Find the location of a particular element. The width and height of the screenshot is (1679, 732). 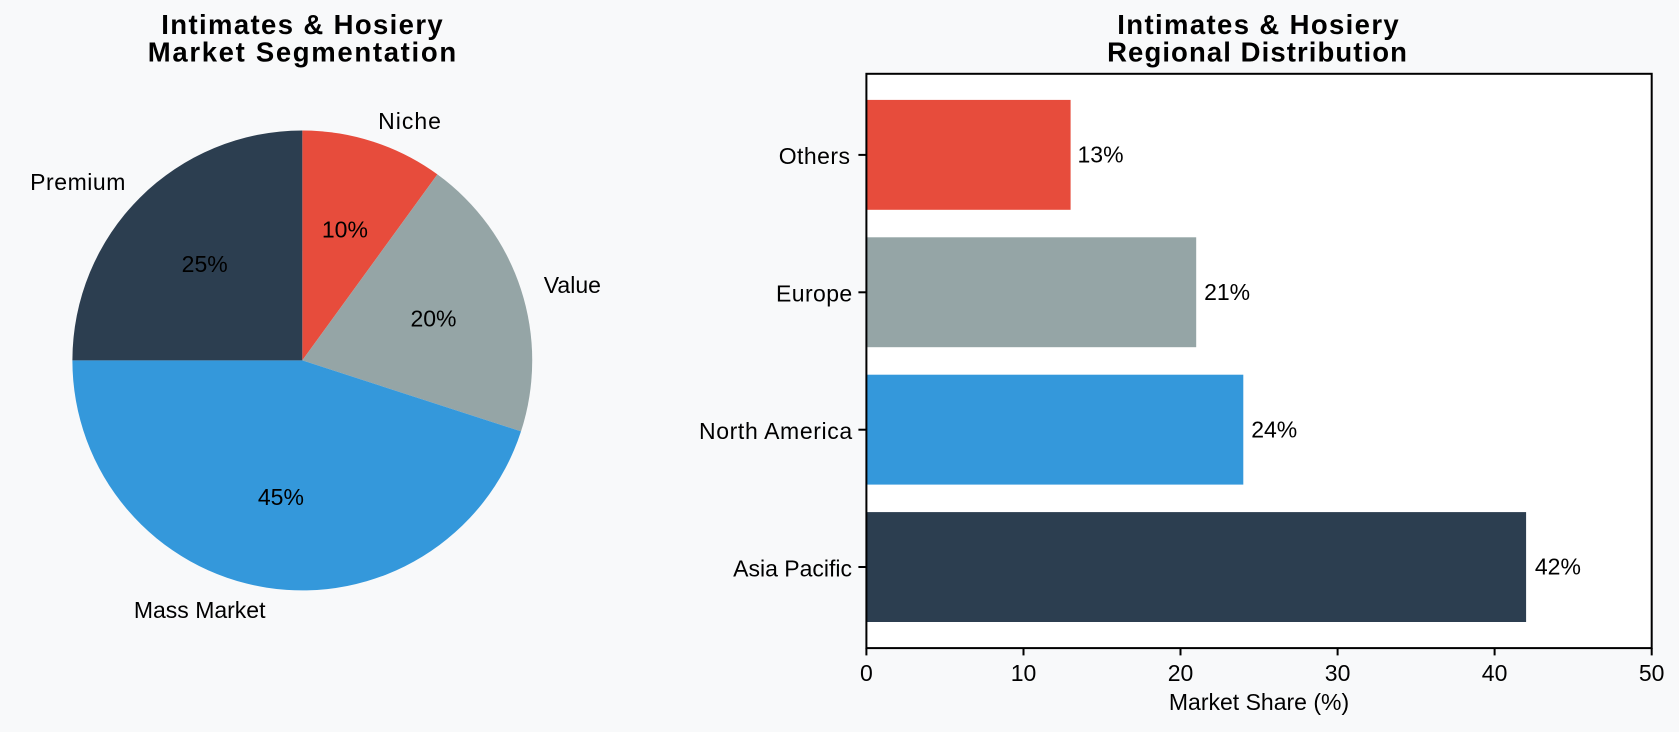

svg-text: Premium is located at coordinates (78, 182).